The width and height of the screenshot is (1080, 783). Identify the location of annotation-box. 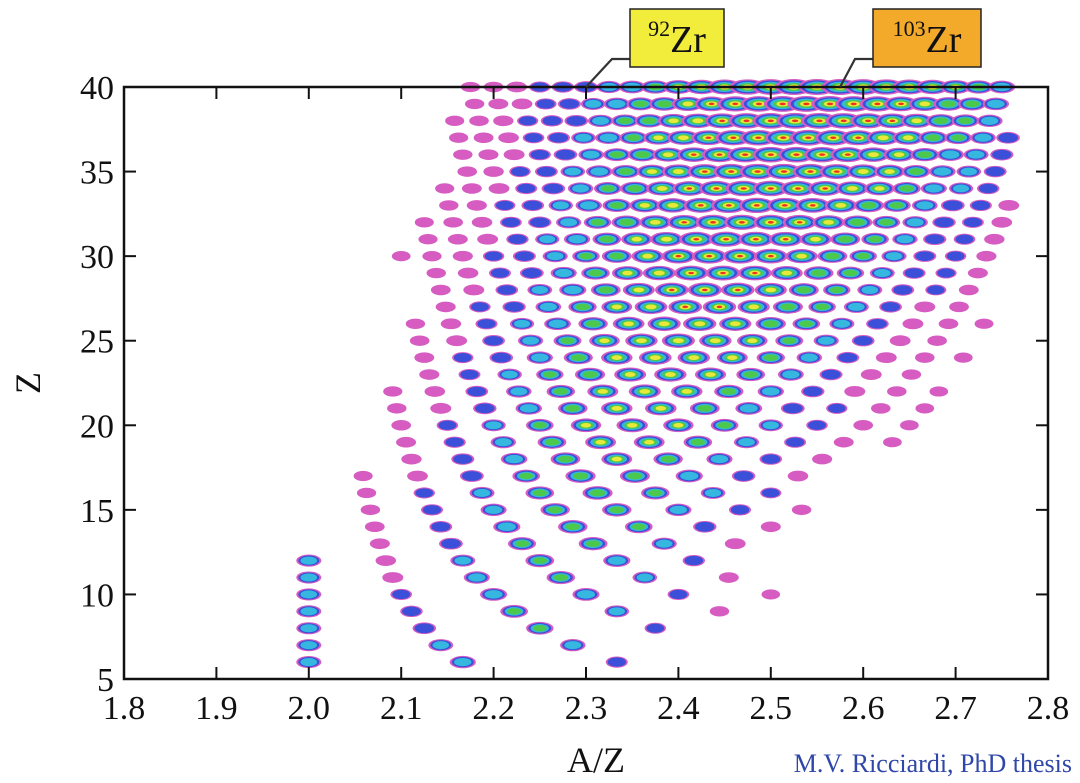
(927, 38).